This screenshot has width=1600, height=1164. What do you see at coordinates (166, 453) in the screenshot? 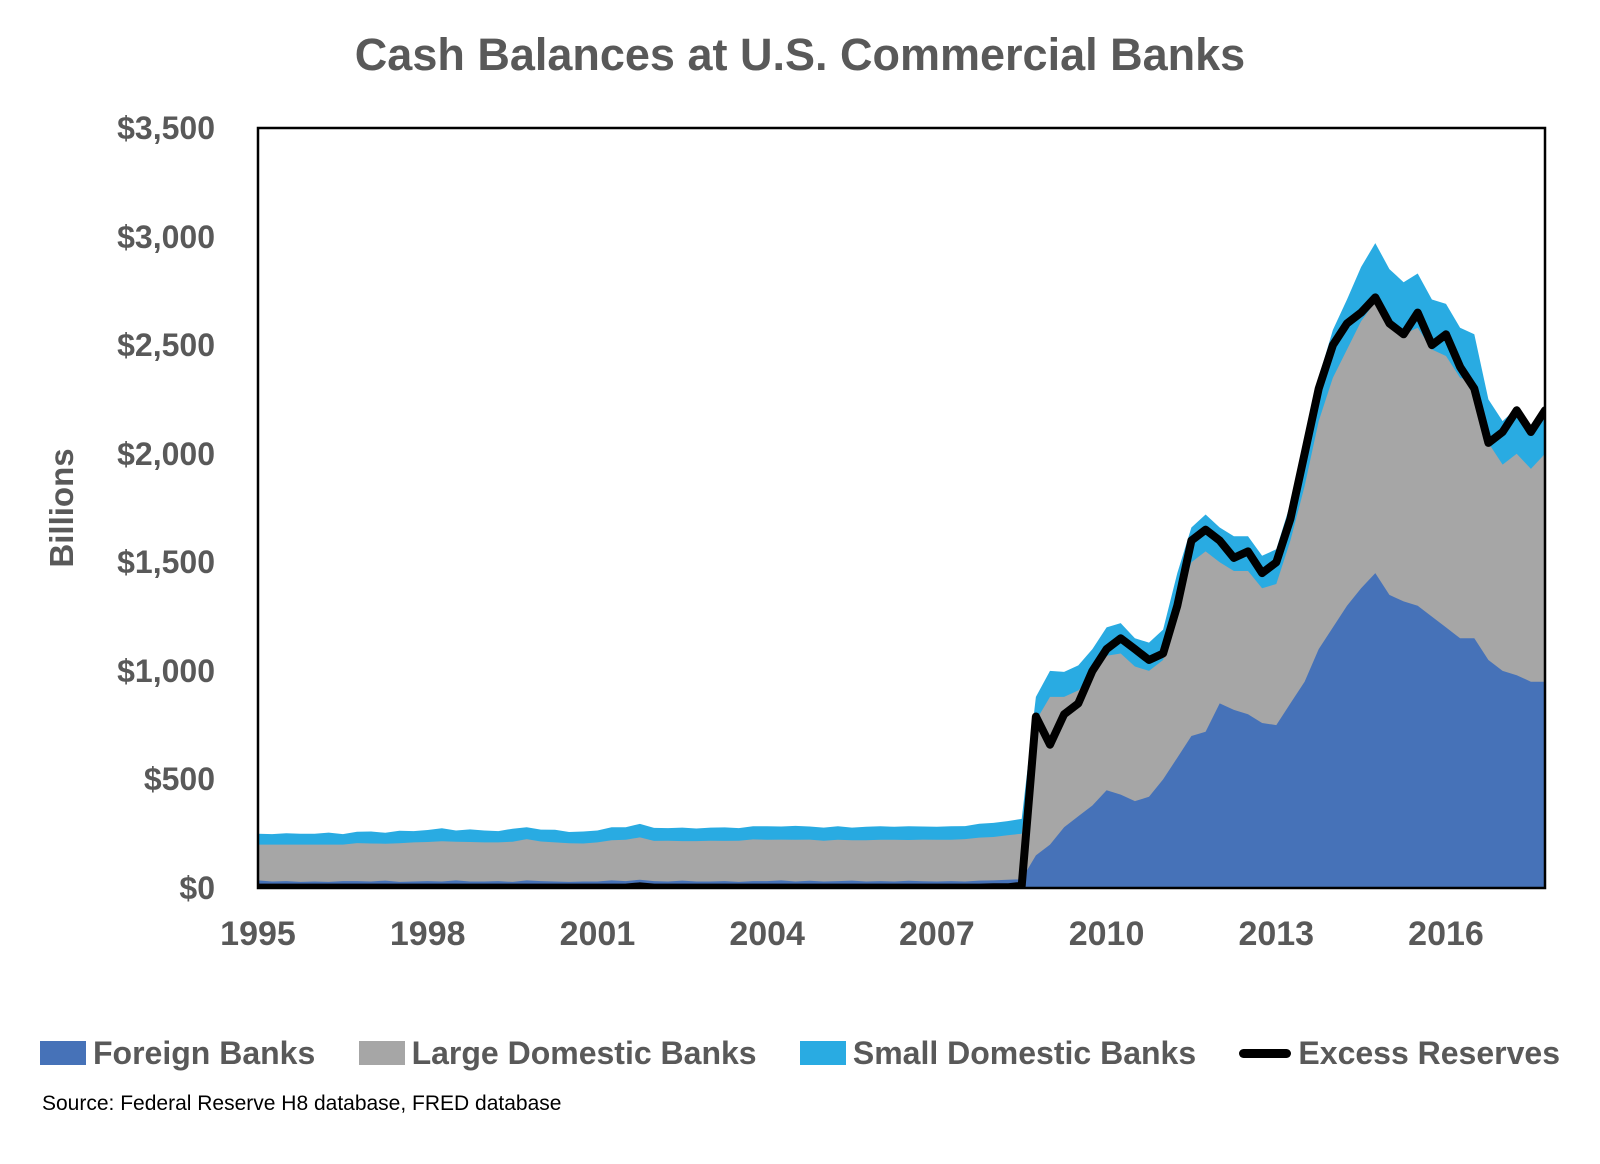
I see `y-tick-label: $2,000` at bounding box center [166, 453].